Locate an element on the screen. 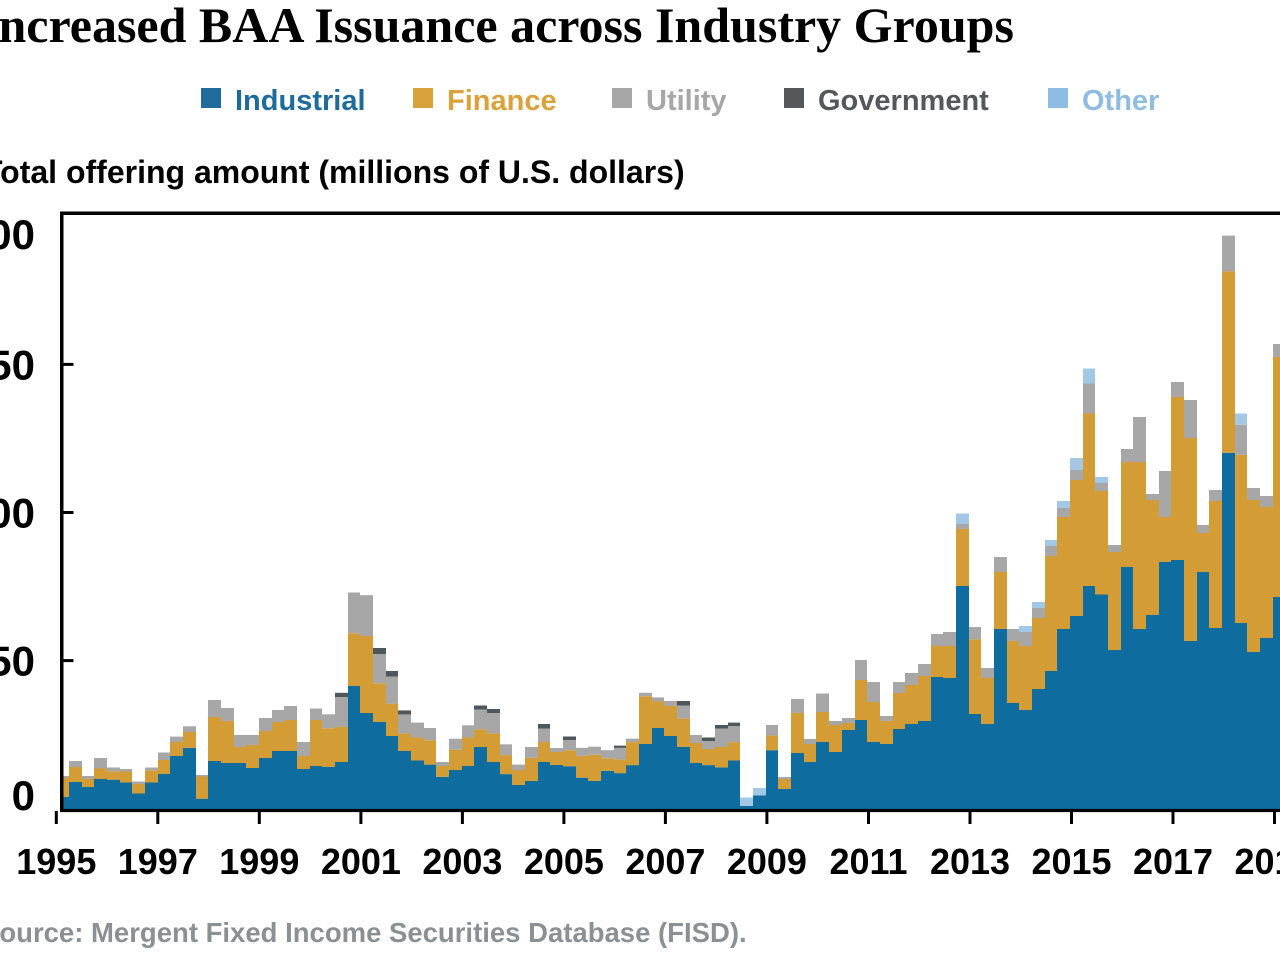 This screenshot has height=960, width=1280. svg-text: 50 is located at coordinates (17, 661).